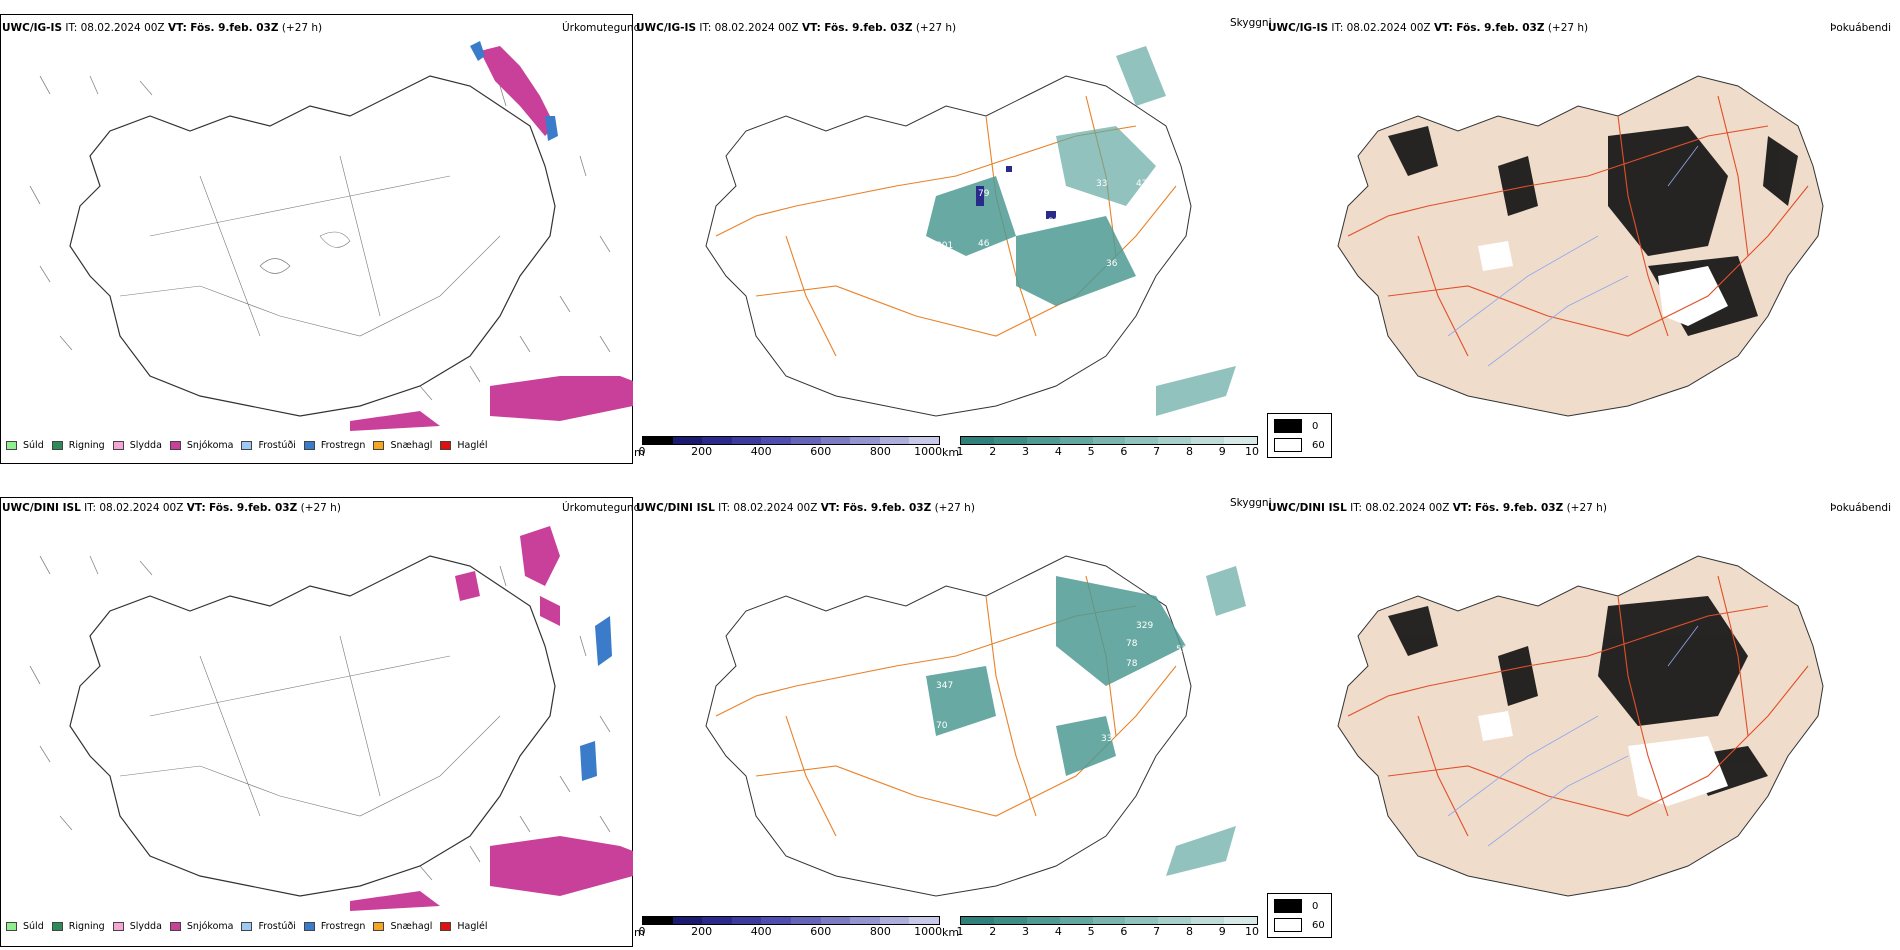 The height and width of the screenshot is (950, 1900). What do you see at coordinates (234, 28) in the screenshot?
I see `vt-value: Fös. 9.feb. 03Z` at bounding box center [234, 28].